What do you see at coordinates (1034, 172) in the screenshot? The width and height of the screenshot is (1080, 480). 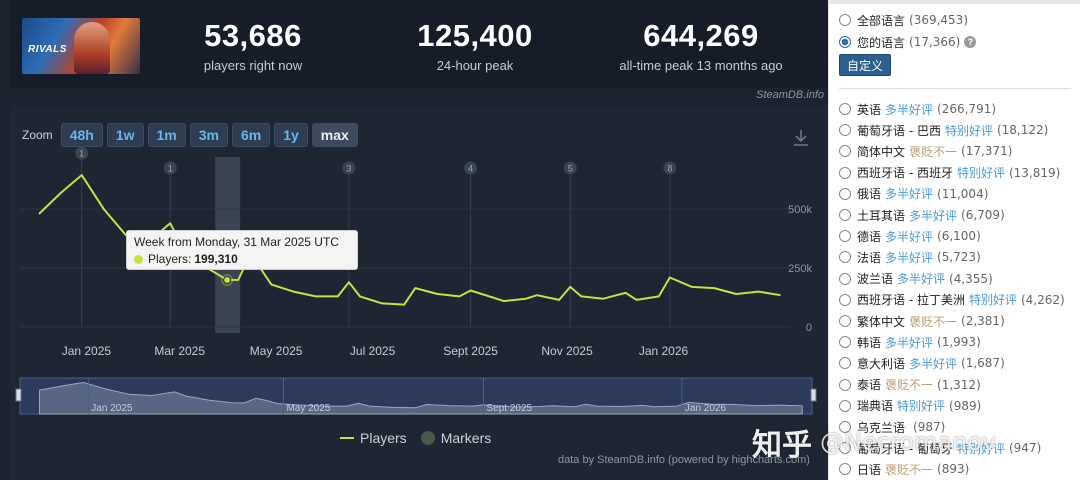 I see `review-count: (13,819)` at bounding box center [1034, 172].